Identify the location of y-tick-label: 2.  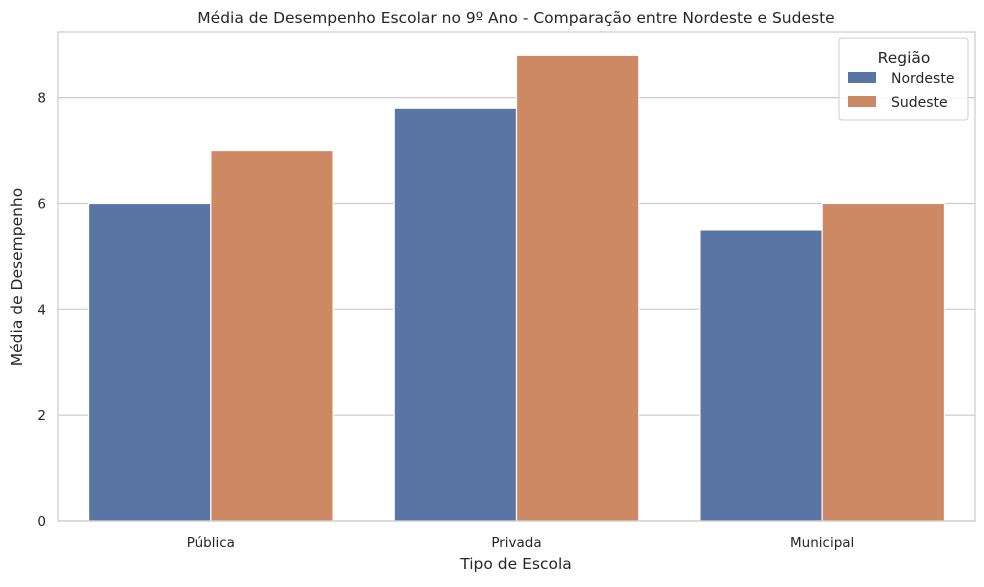
(41, 416).